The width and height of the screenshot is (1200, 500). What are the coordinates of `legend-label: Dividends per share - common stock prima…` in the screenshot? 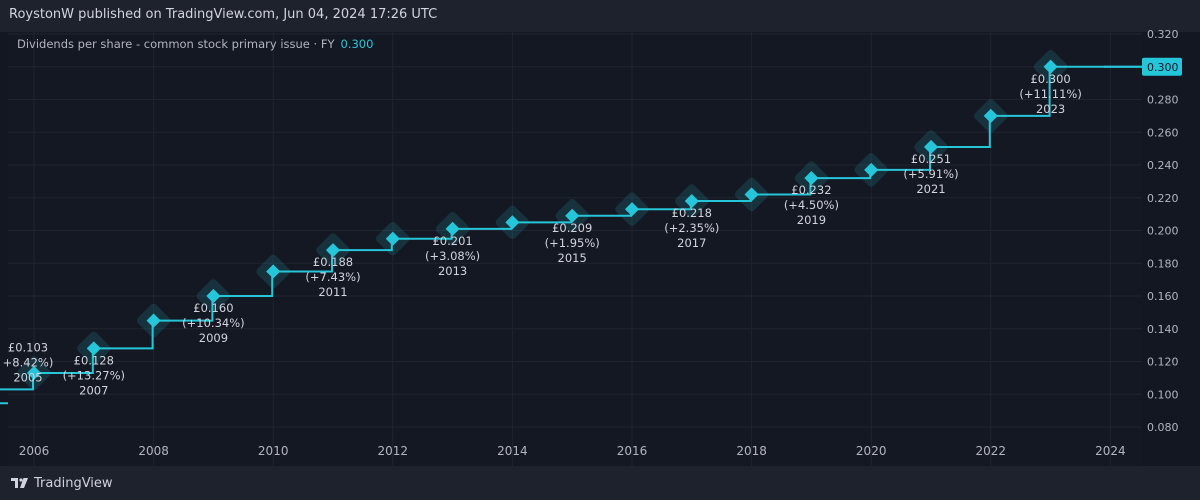 It's located at (176, 44).